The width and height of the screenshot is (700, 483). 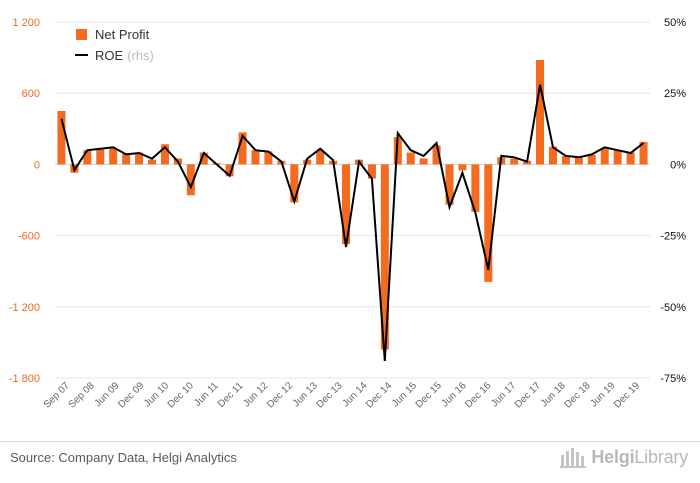 What do you see at coordinates (577, 395) in the screenshot?
I see `x-tick-21: Dec 18` at bounding box center [577, 395].